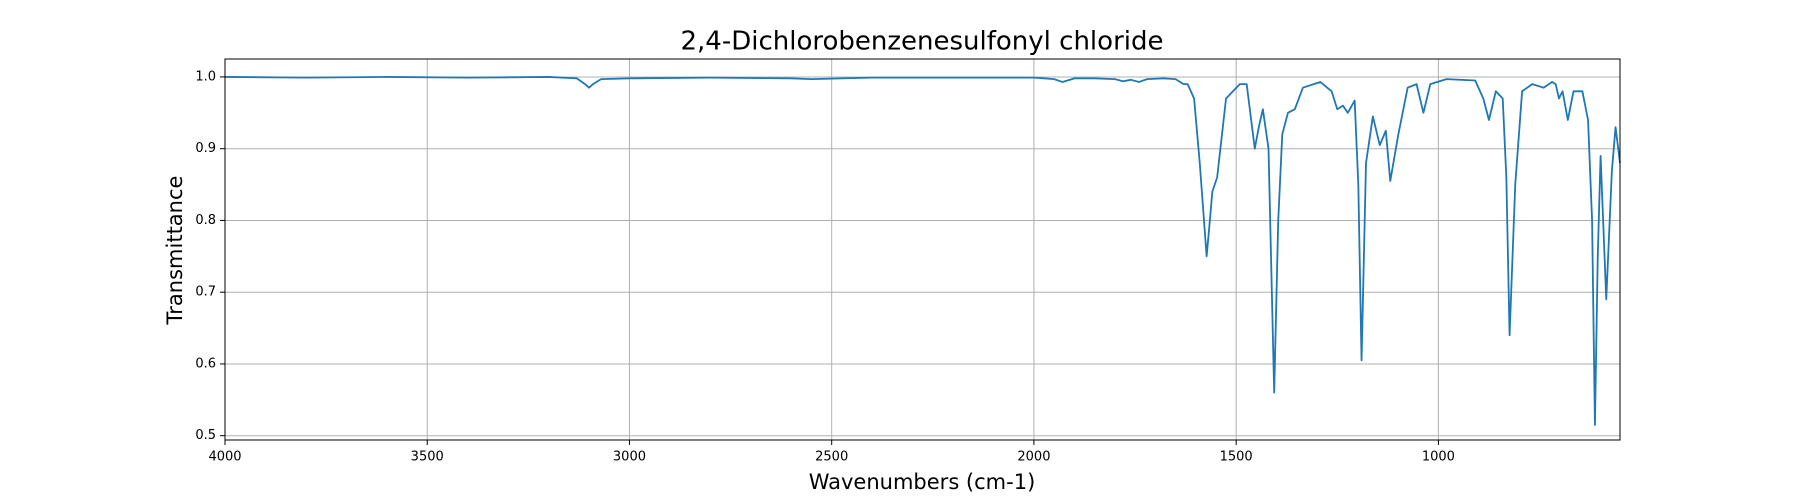 The height and width of the screenshot is (500, 1800). Describe the element at coordinates (831, 457) in the screenshot. I see `x-tick-label: 2500` at that location.